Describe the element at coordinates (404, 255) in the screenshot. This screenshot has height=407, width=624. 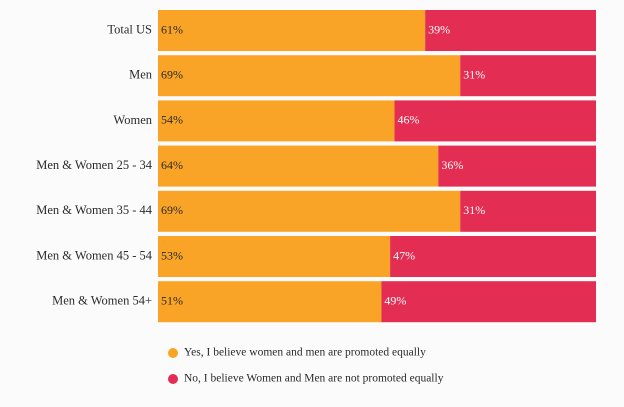
I see `value-label: 47%` at that location.